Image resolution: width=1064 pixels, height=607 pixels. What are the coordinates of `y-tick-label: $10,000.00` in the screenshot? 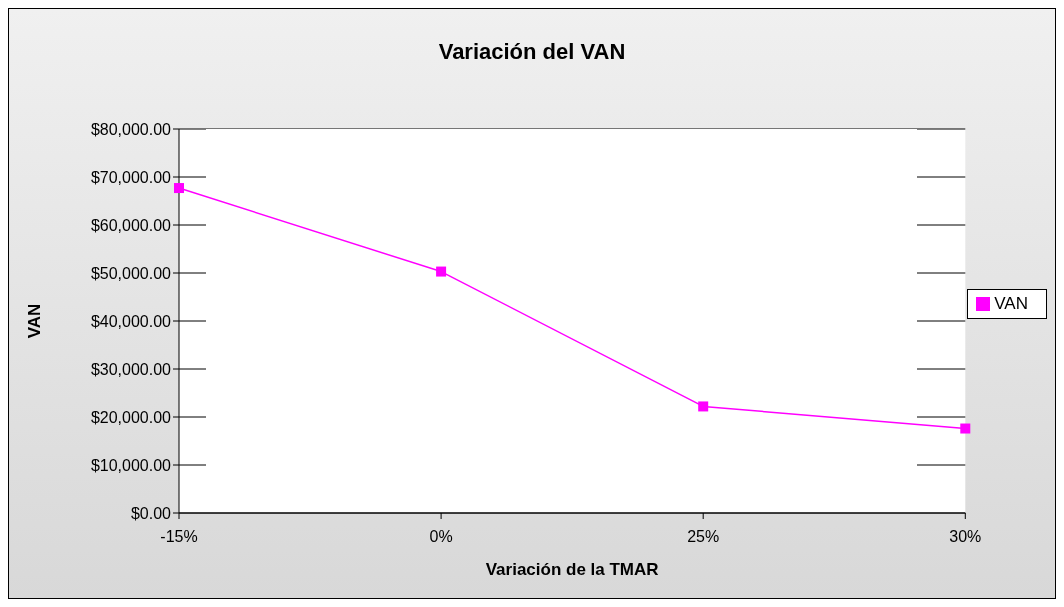 It's located at (131, 465).